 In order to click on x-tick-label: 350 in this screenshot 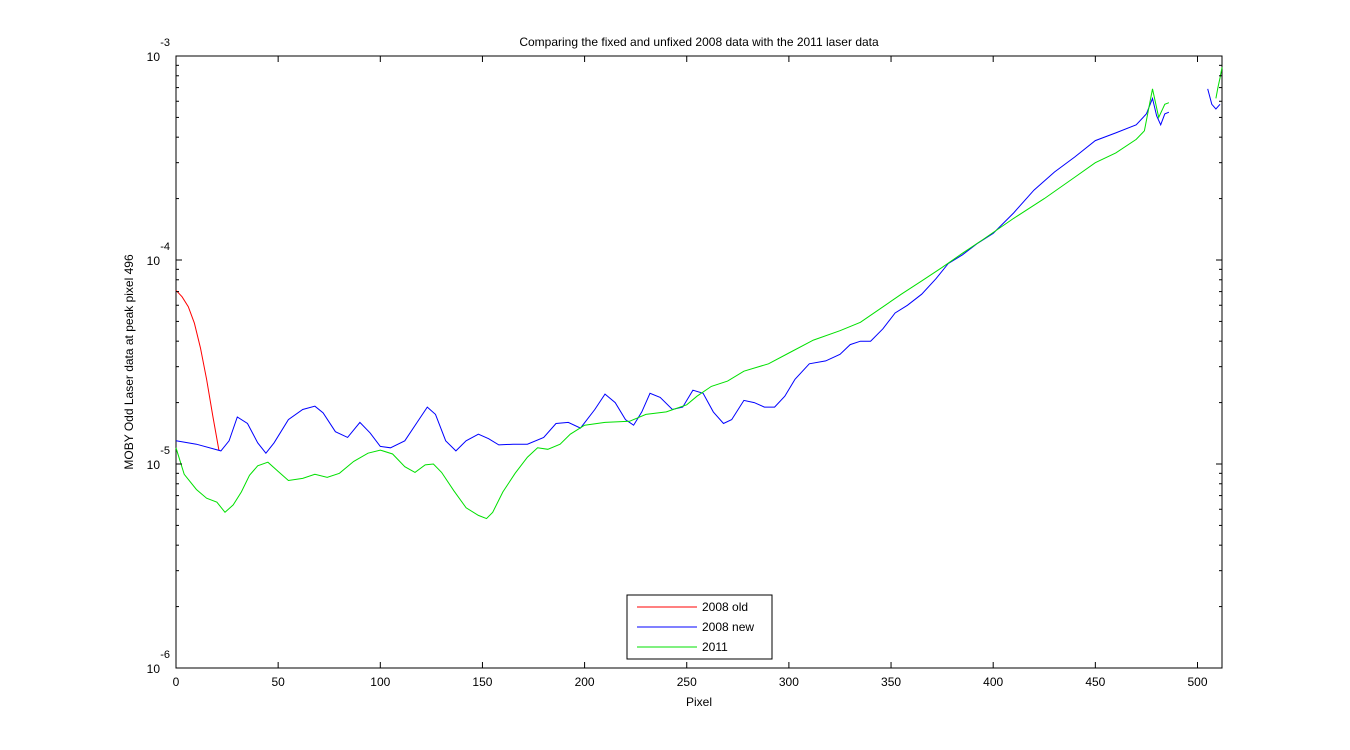, I will do `click(891, 682)`.